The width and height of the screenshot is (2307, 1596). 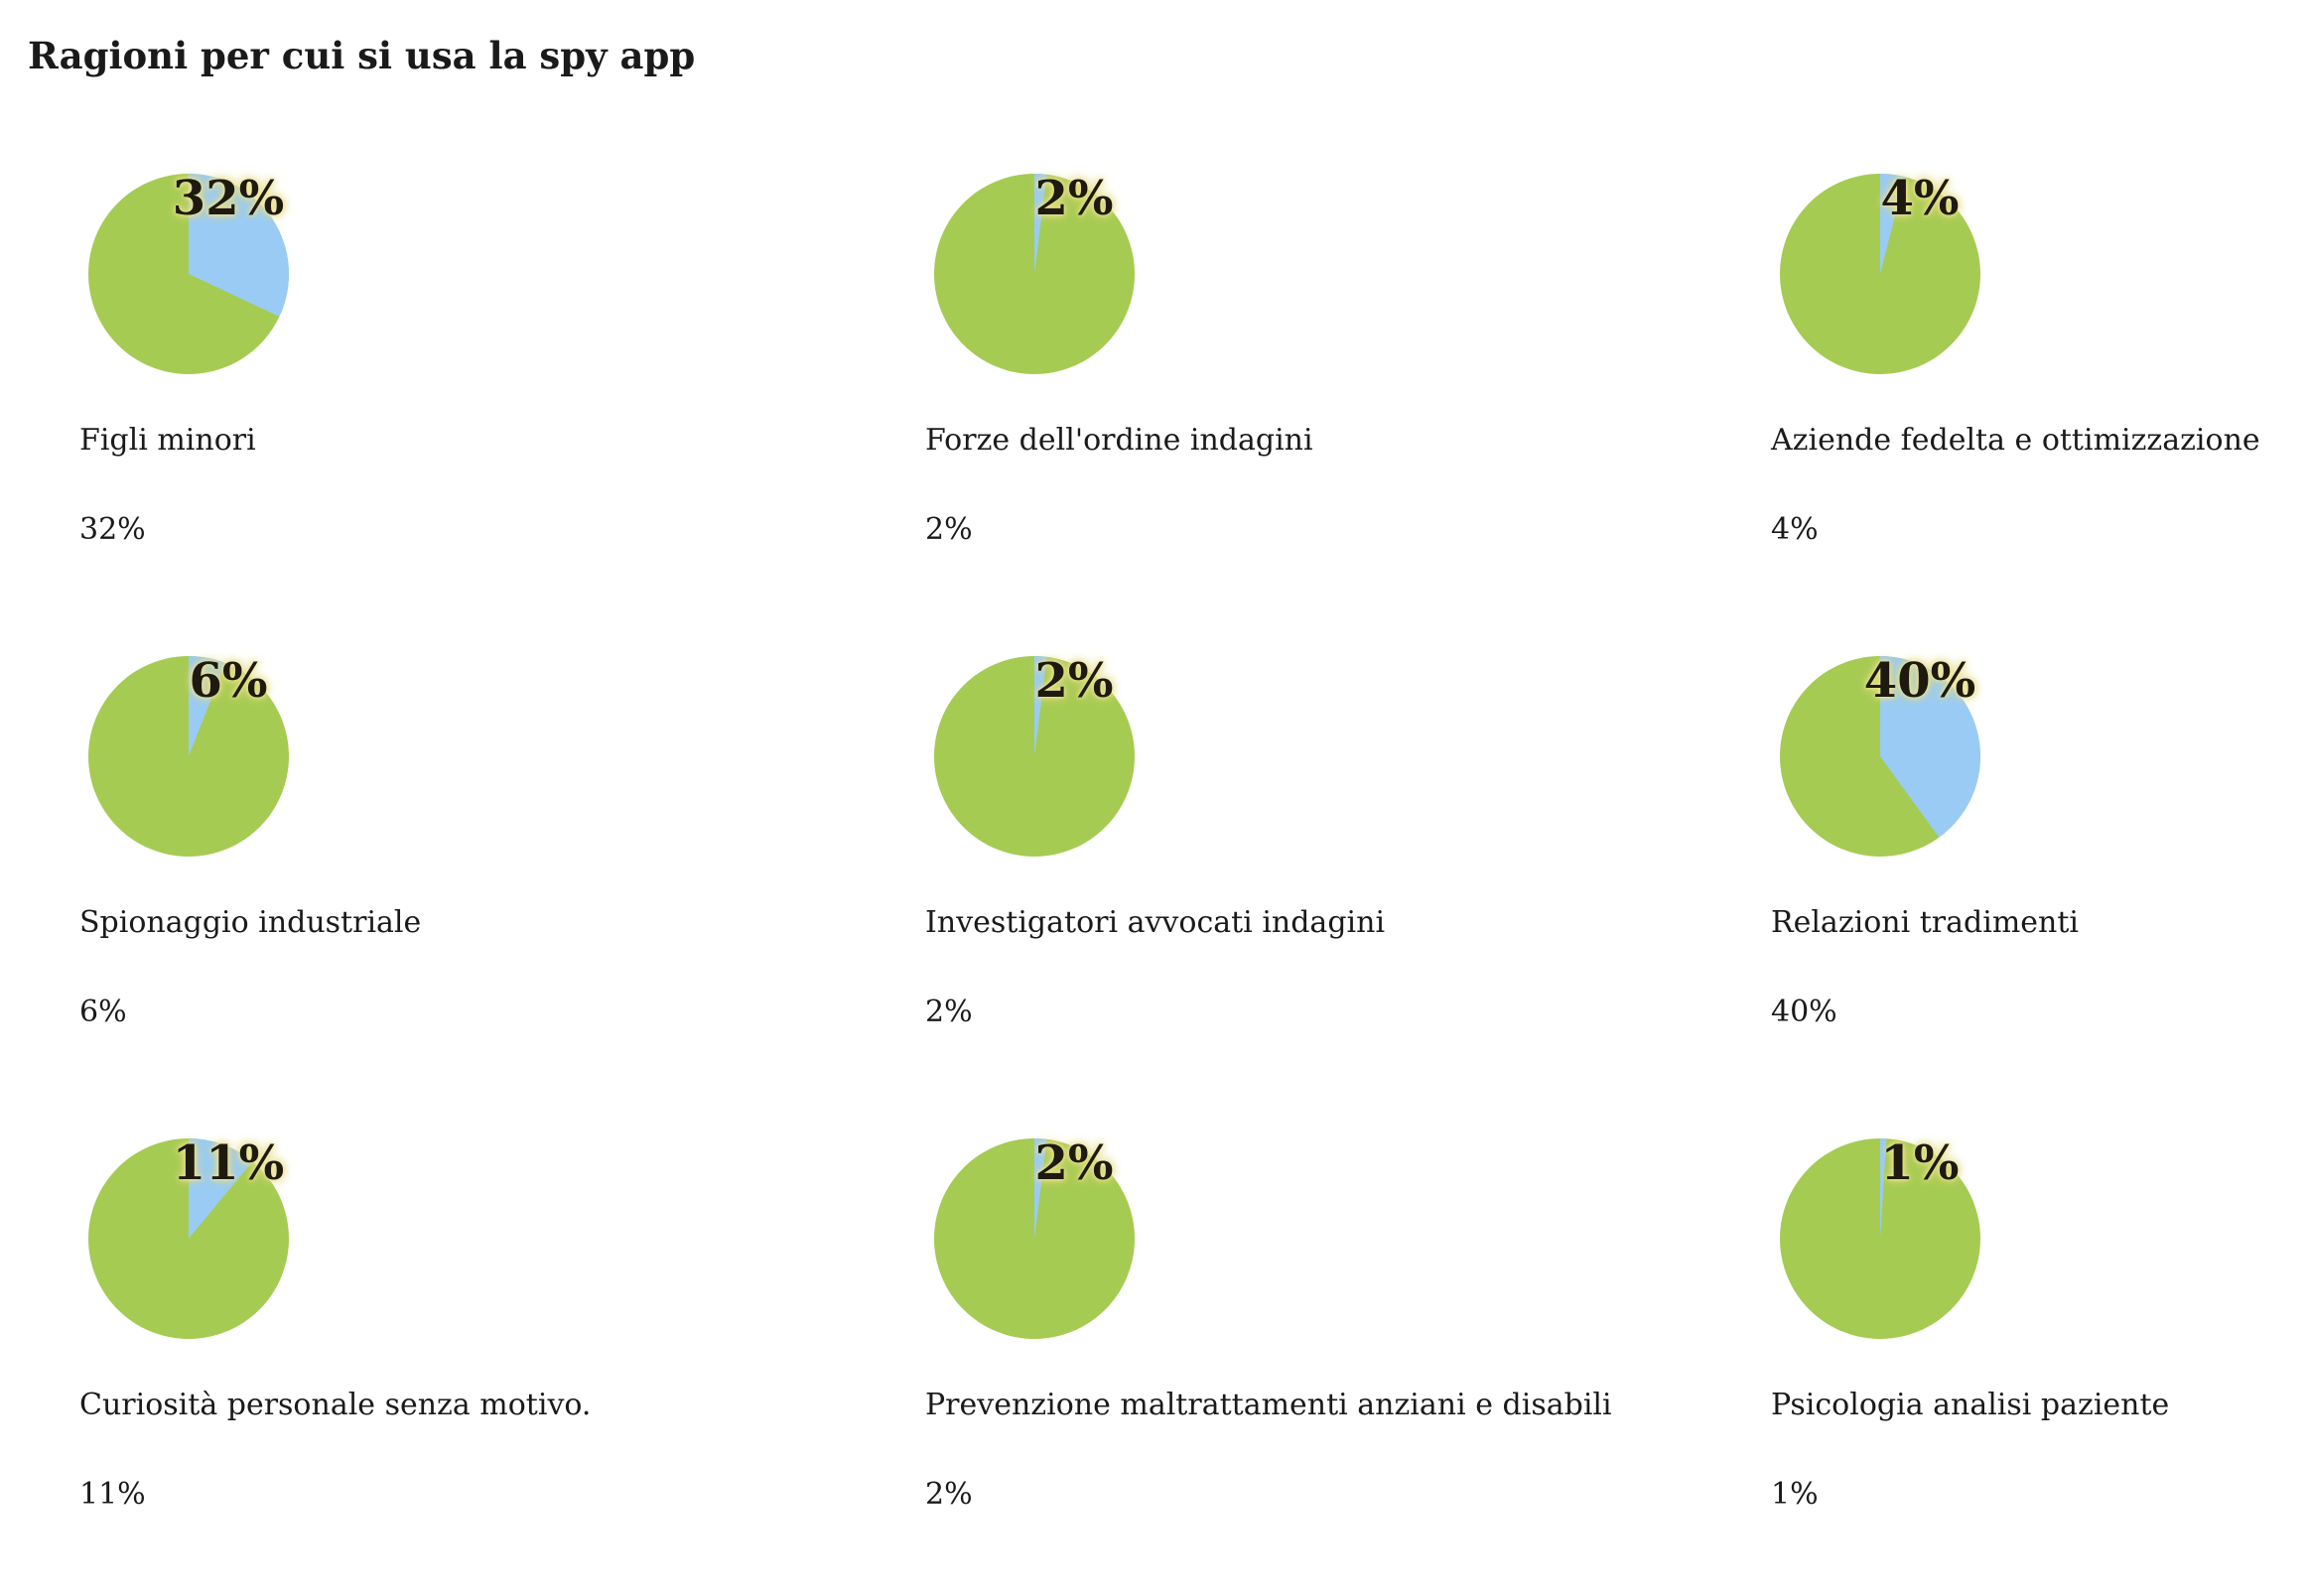 I want to click on page-title: Ragioni per cui si usa la spy app, so click(x=362, y=55).